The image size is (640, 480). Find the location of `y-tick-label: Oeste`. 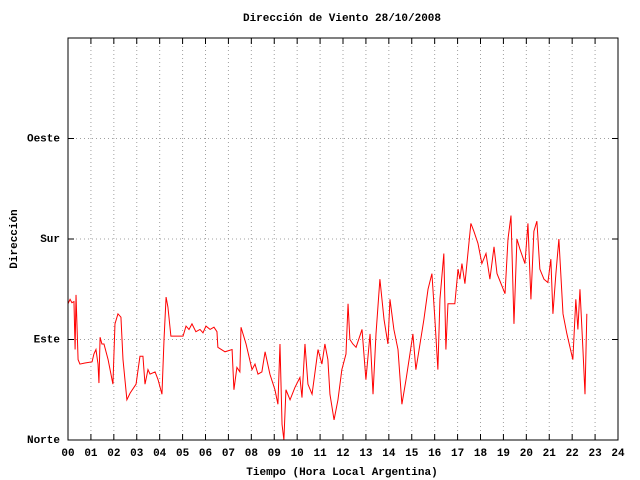

y-tick-label: Oeste is located at coordinates (43, 139).